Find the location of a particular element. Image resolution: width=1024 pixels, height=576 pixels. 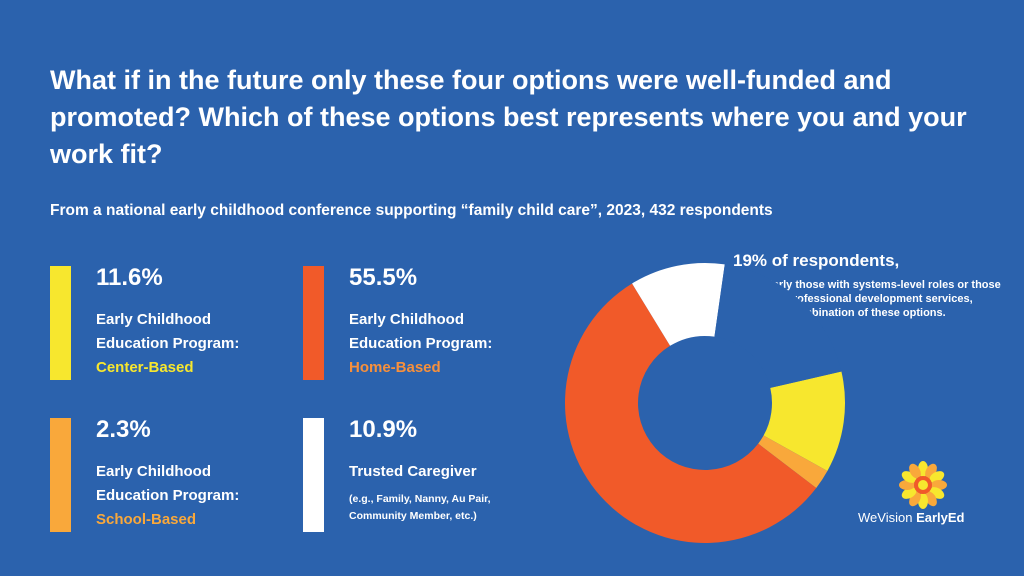

donut-slice-center-based is located at coordinates (804, 421).